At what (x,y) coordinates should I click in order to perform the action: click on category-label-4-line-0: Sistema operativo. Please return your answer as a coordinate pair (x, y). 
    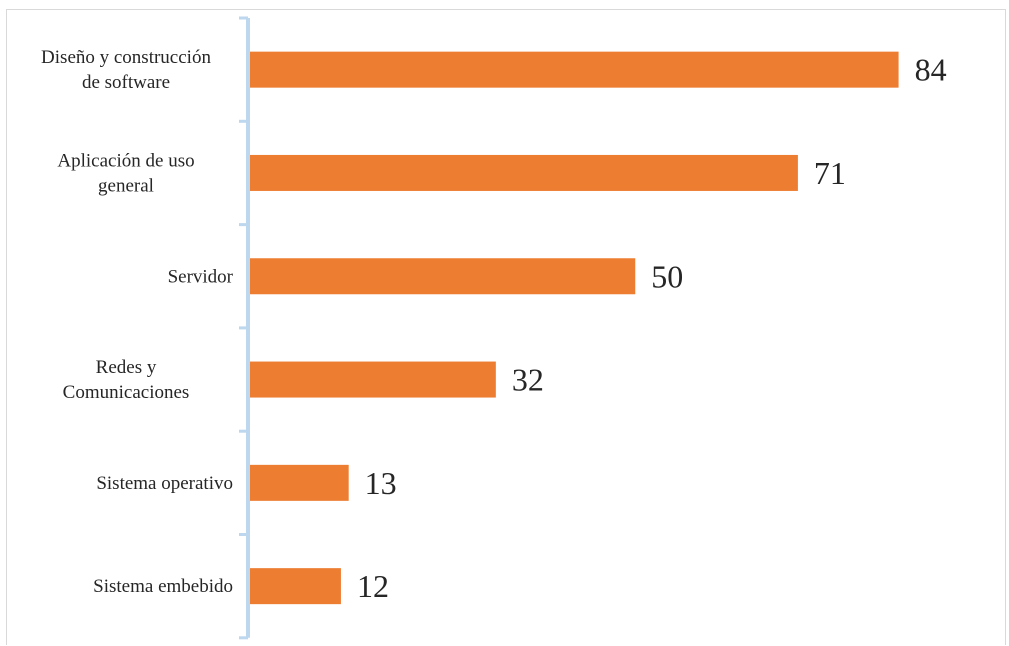
    Looking at the image, I should click on (164, 483).